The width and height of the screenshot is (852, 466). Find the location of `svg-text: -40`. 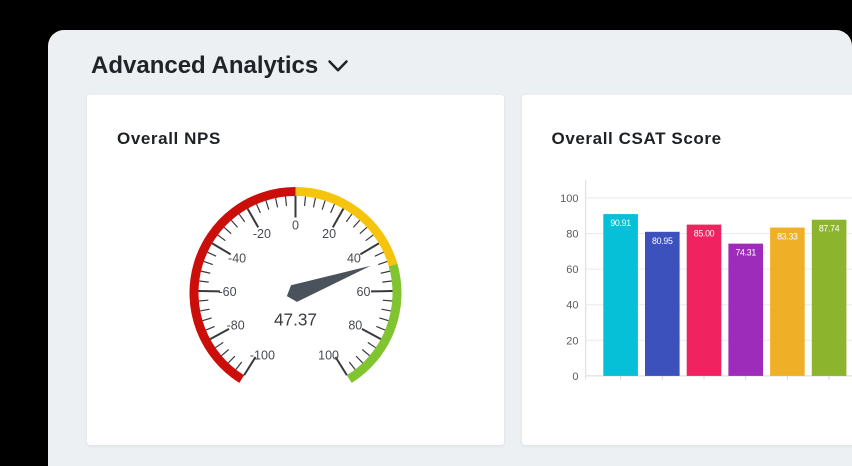

svg-text: -40 is located at coordinates (237, 258).